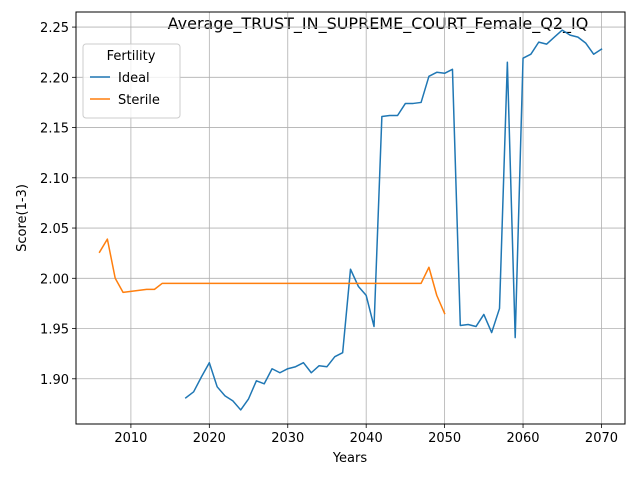 The image size is (640, 480). What do you see at coordinates (22, 218) in the screenshot?
I see `y-axis-label: Score(1-3)` at bounding box center [22, 218].